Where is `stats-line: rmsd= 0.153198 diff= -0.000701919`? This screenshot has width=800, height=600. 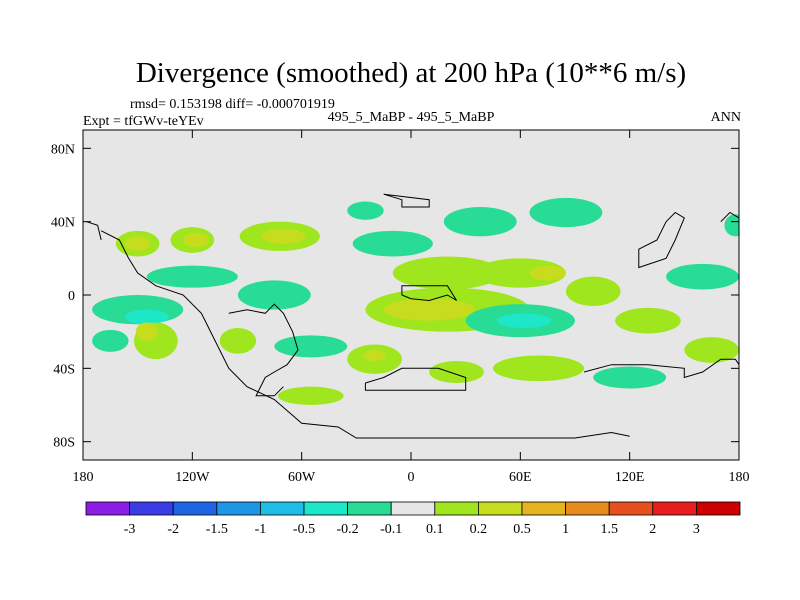
stats-line: rmsd= 0.153198 diff= -0.000701919 is located at coordinates (232, 104).